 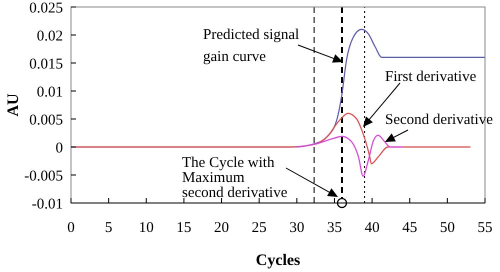 I want to click on x-tick-label: 50, so click(x=447, y=228).